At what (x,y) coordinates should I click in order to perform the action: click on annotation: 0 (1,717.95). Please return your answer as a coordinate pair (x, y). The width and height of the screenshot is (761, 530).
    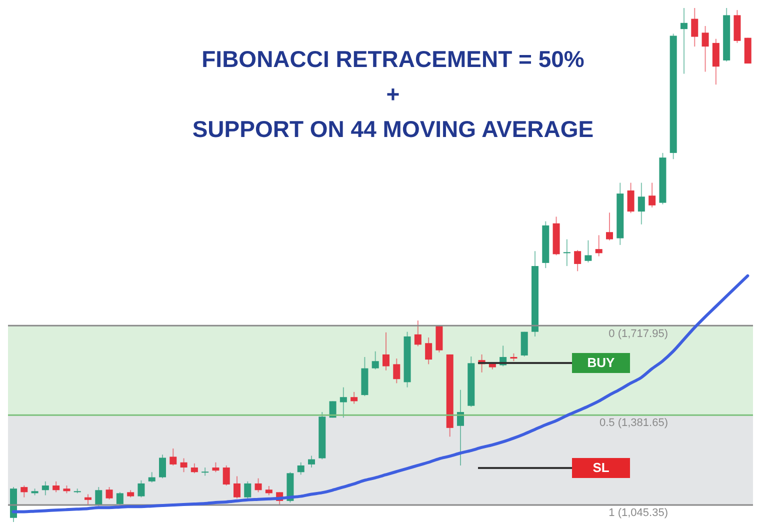
    Looking at the image, I should click on (638, 334).